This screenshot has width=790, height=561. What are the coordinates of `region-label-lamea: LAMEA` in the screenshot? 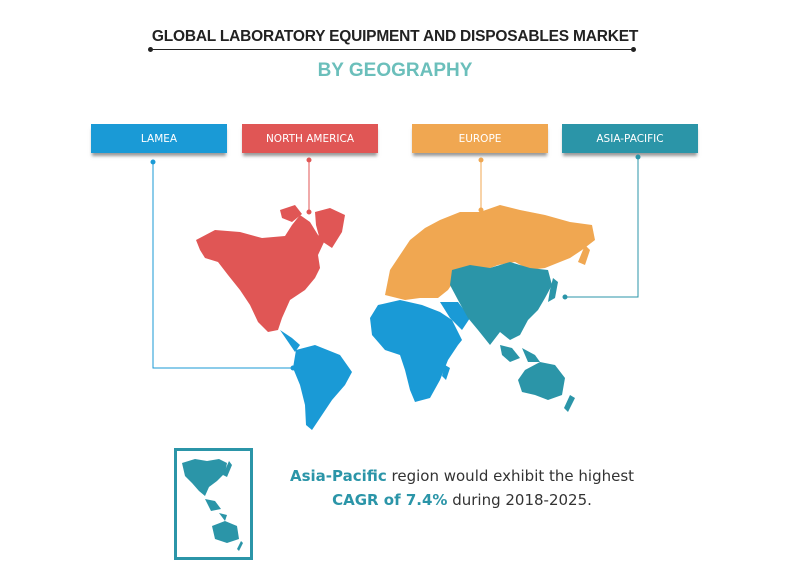 It's located at (159, 138).